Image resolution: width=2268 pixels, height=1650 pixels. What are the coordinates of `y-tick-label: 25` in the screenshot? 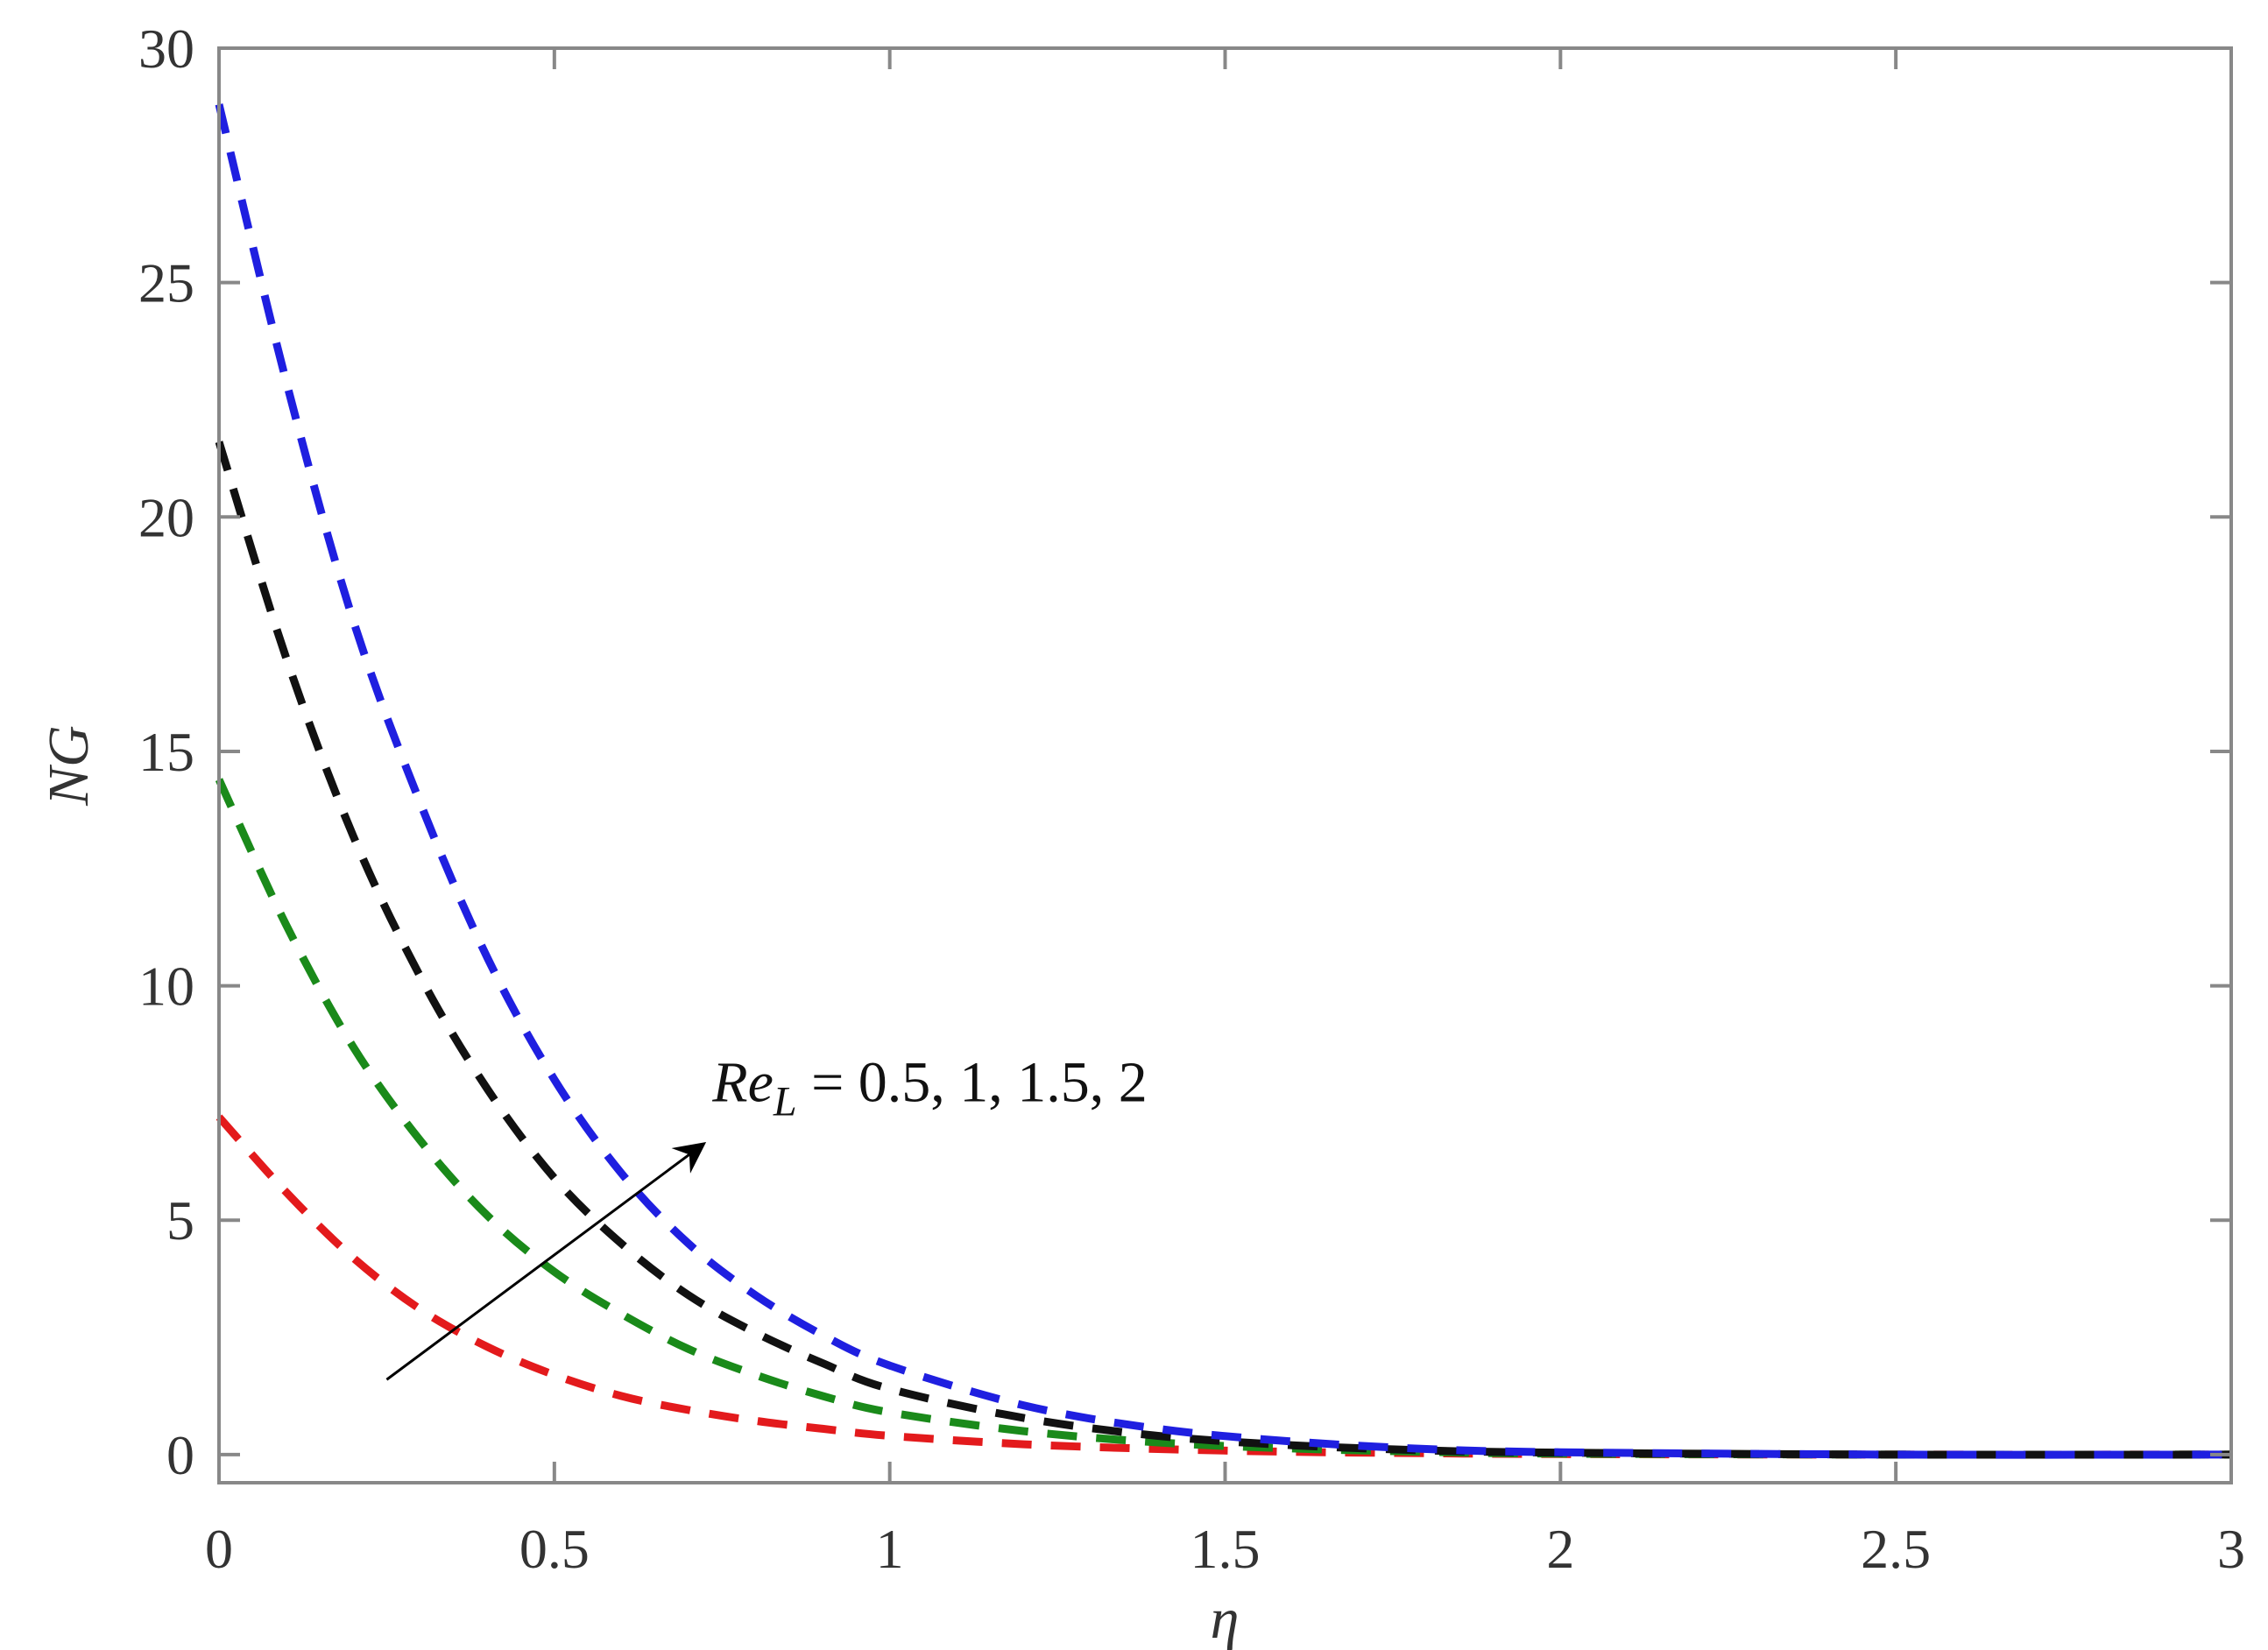 It's located at (166, 283).